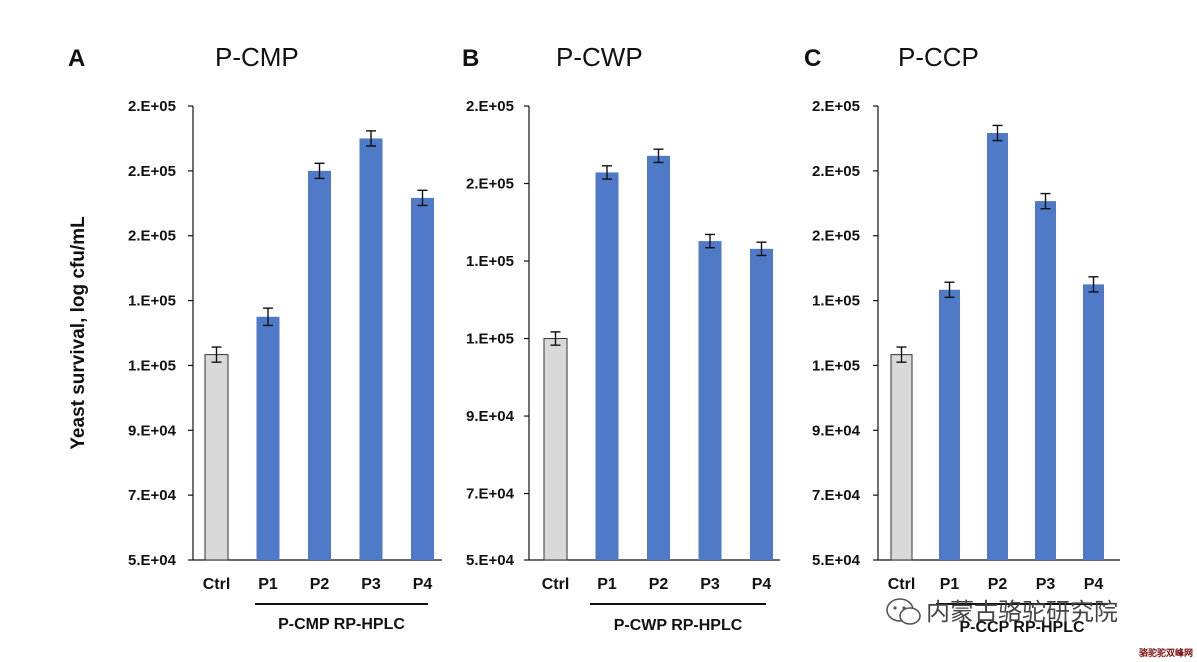  Describe the element at coordinates (1021, 627) in the screenshot. I see `x-axis-label: P-CCP RP-HPLC` at that location.